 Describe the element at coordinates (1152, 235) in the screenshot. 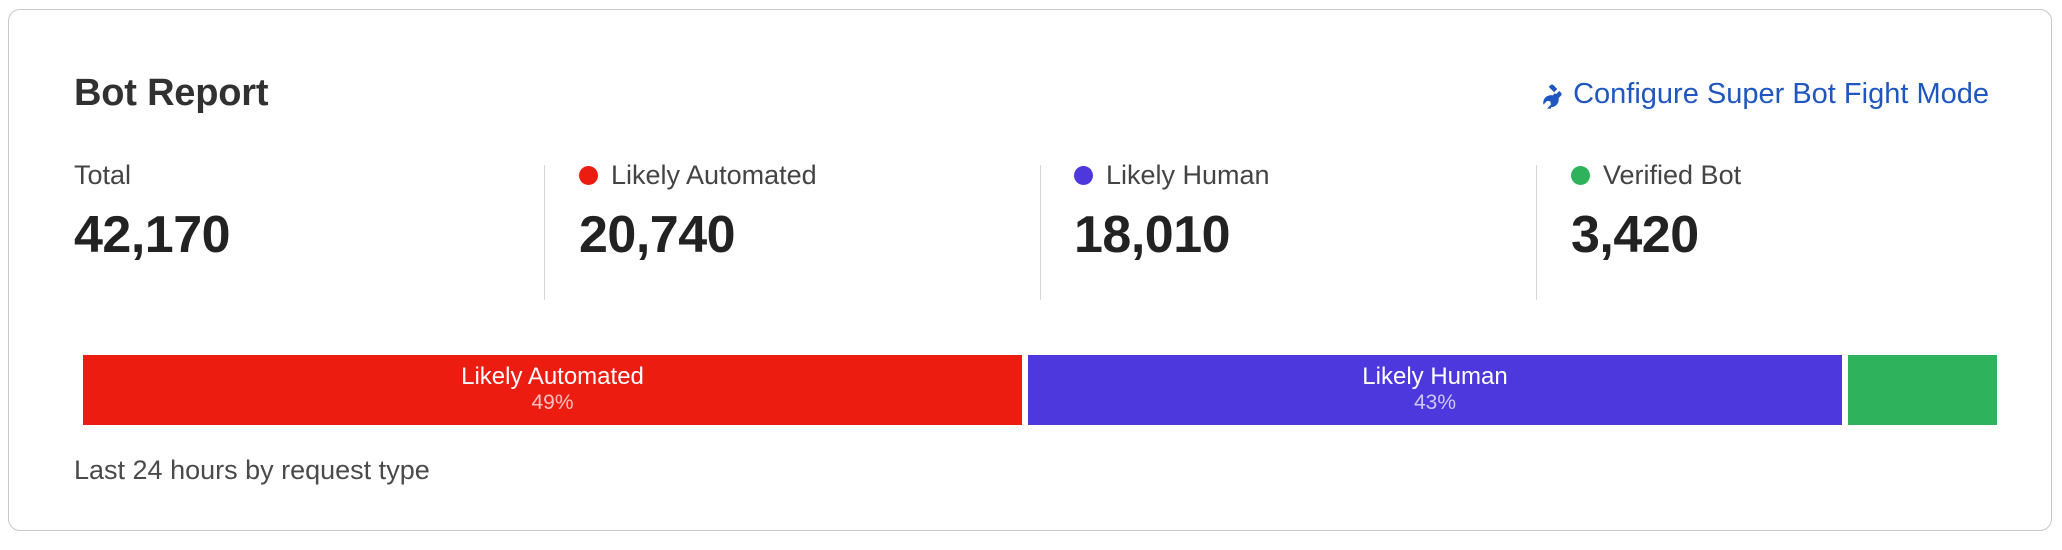

I see `stat-value: 18,010` at that location.